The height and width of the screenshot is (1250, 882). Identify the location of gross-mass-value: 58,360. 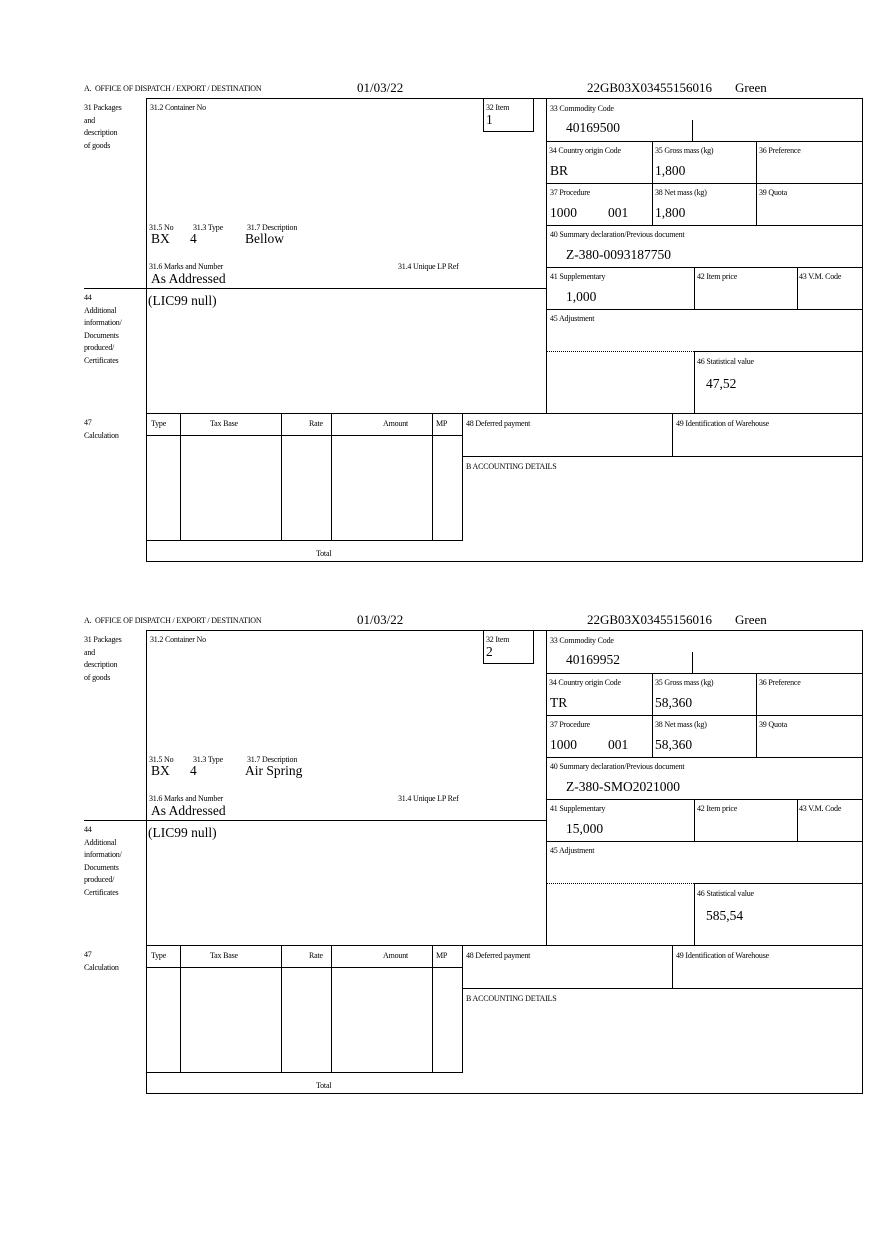
(674, 702).